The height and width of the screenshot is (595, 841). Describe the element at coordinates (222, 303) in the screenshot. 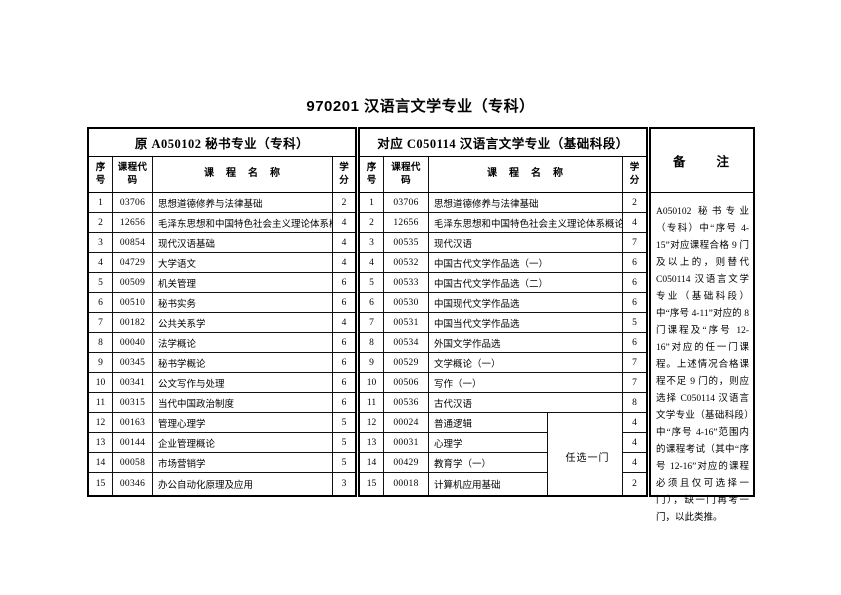

I see `table-row: 6 00510 秘书实务 6` at that location.